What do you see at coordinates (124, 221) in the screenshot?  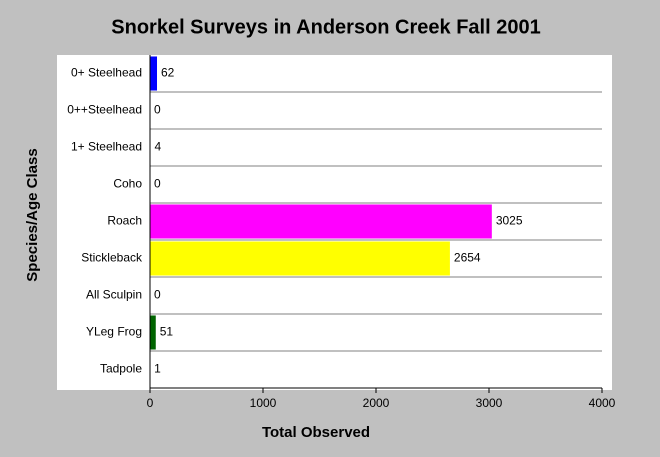 I see `y-tick-label: Roach` at bounding box center [124, 221].